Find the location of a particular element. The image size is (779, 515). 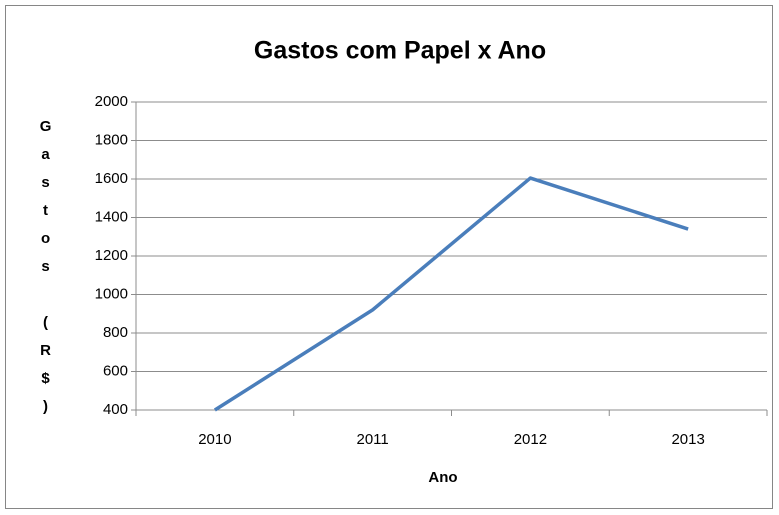

y-tick-label: 1000 is located at coordinates (111, 293).